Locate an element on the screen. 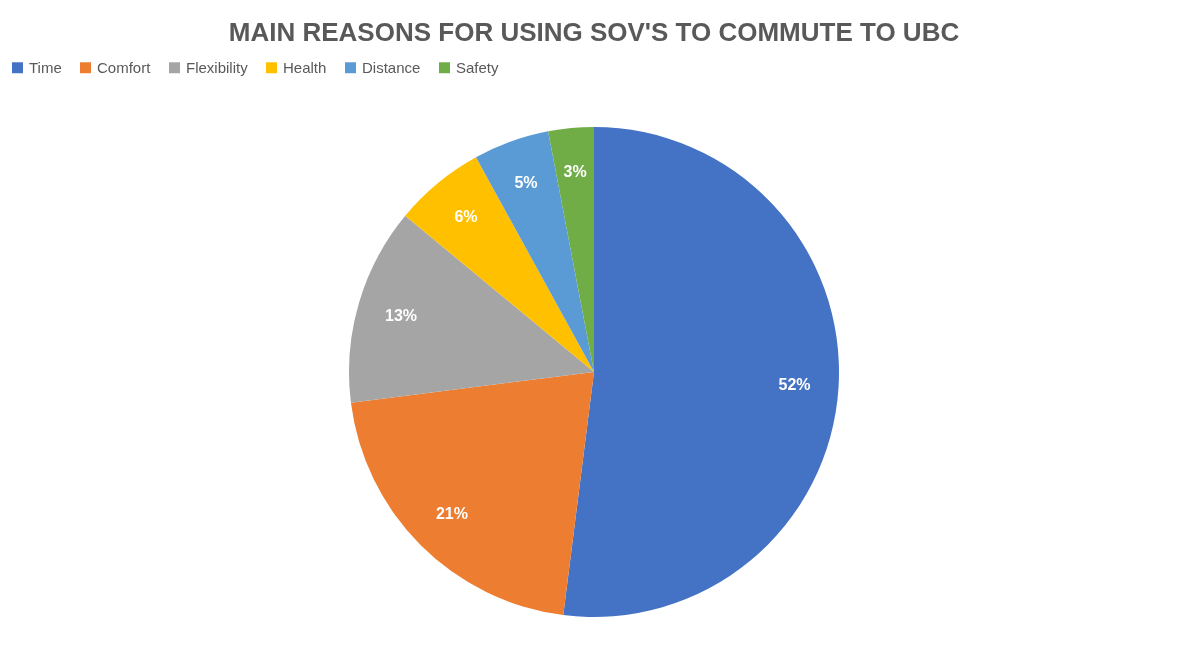  legend-label: Distance is located at coordinates (391, 67).